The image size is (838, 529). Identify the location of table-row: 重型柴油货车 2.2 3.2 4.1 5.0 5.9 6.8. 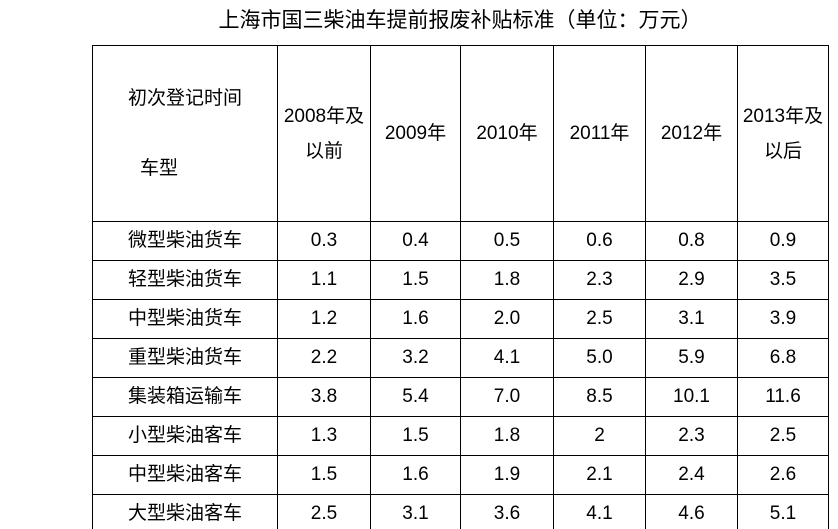
(460, 358).